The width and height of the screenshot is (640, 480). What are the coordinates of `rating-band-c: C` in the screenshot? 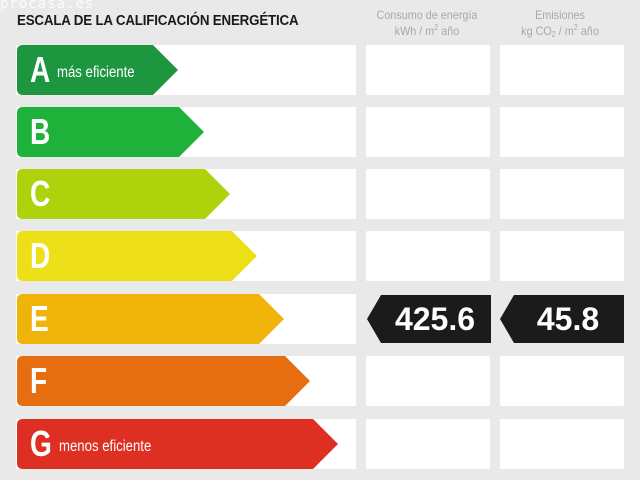 It's located at (124, 194).